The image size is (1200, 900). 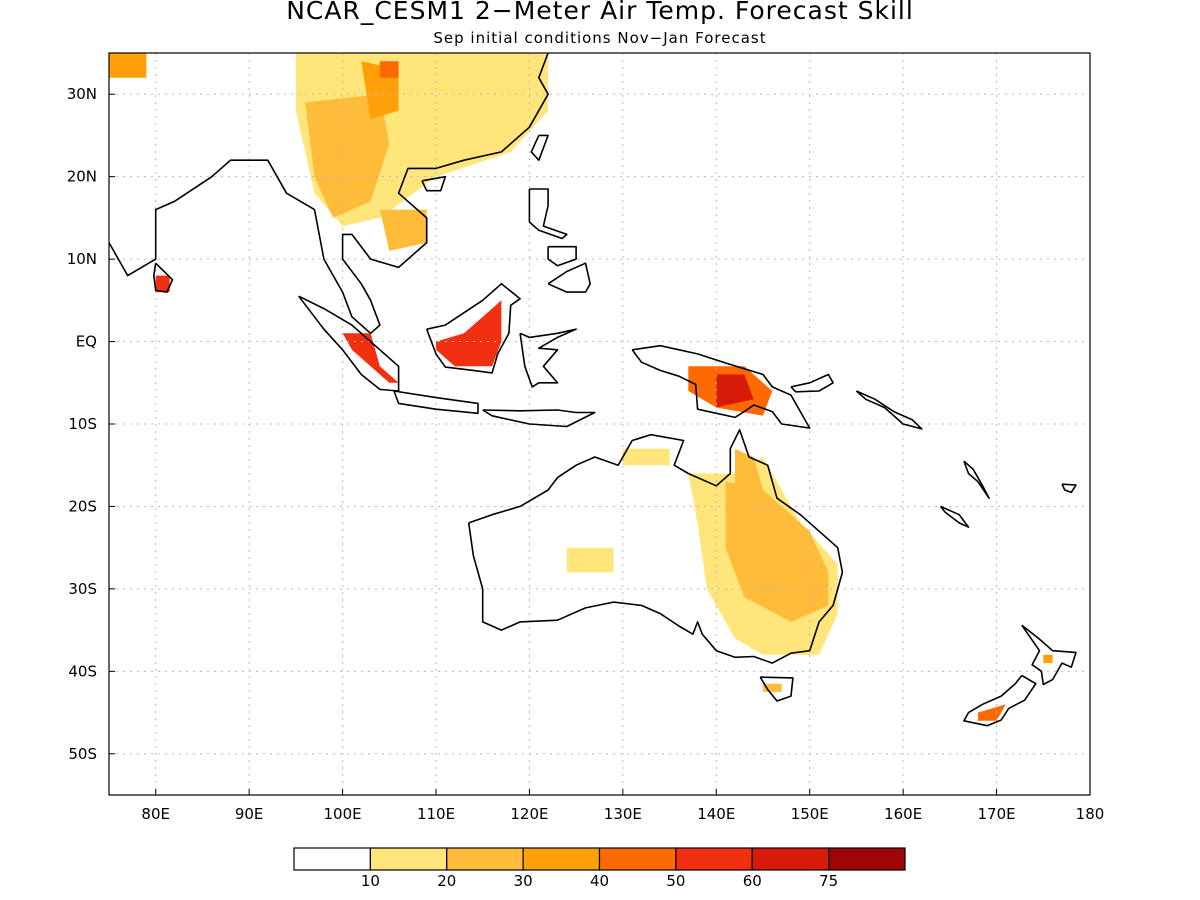 What do you see at coordinates (82, 589) in the screenshot?
I see `lat-tick-label: 30S` at bounding box center [82, 589].